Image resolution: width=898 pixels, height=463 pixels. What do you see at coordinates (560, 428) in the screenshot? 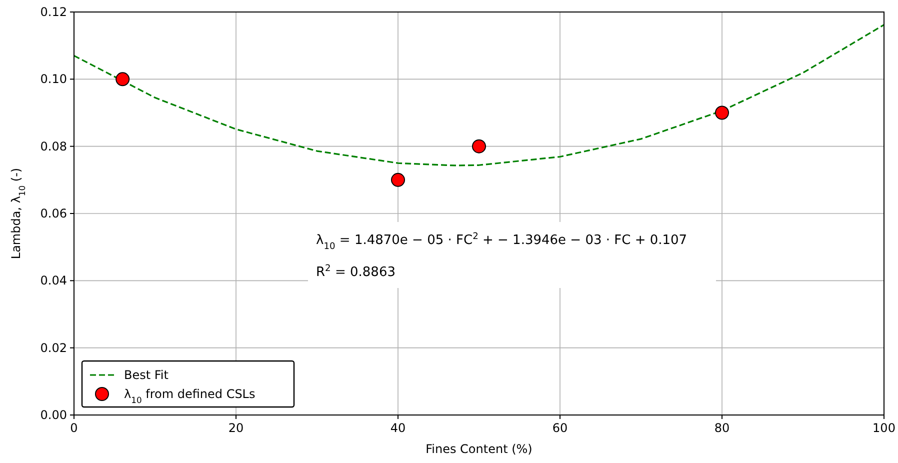
I see `x-tick-label: 60` at bounding box center [560, 428].